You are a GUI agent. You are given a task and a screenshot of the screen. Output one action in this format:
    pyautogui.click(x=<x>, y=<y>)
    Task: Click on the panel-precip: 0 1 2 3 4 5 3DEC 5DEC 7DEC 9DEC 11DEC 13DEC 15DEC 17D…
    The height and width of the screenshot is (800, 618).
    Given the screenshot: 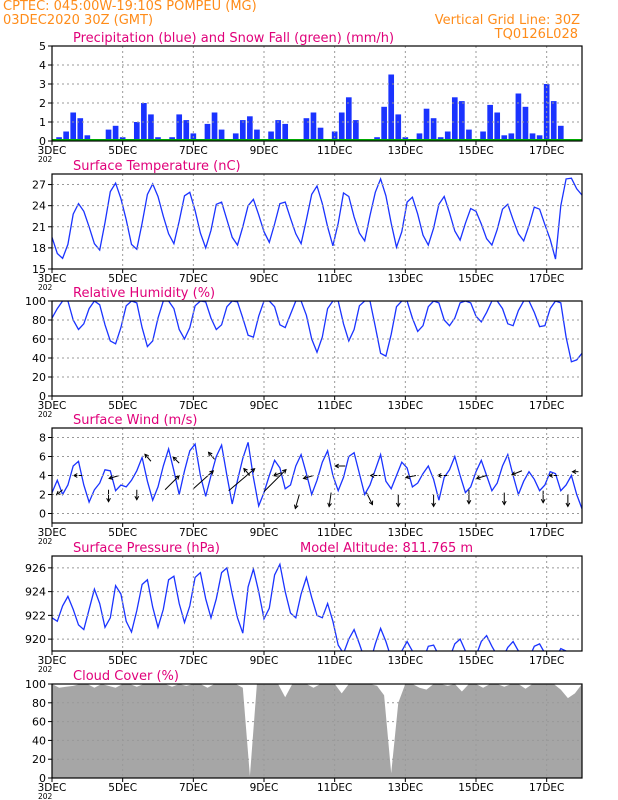 What is the action you would take?
    pyautogui.click(x=310, y=97)
    